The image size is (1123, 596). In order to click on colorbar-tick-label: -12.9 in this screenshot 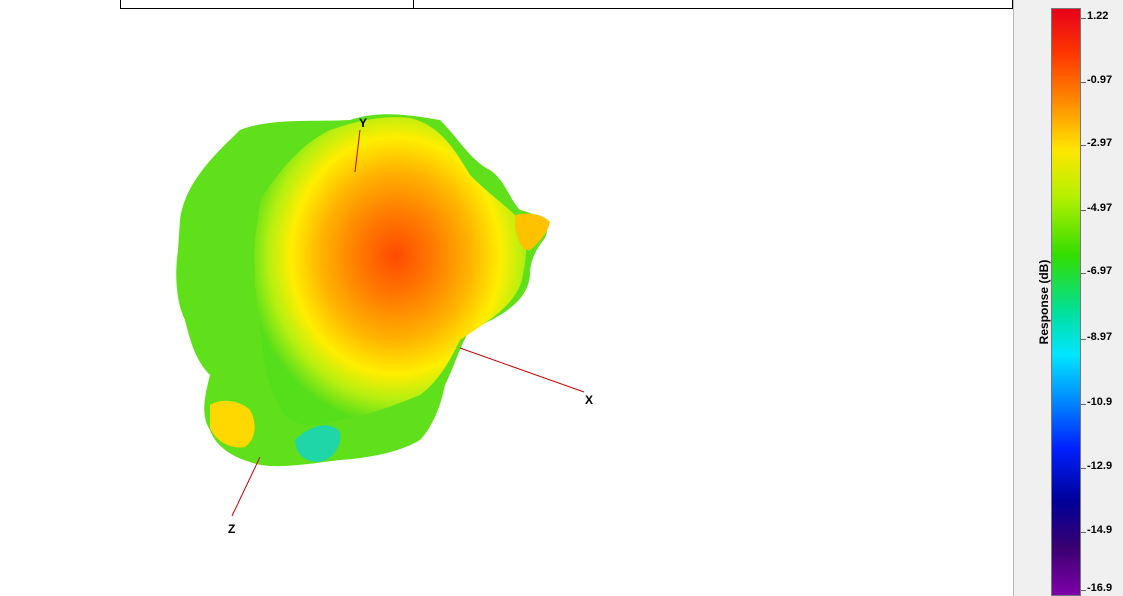, I will do `click(1100, 466)`.